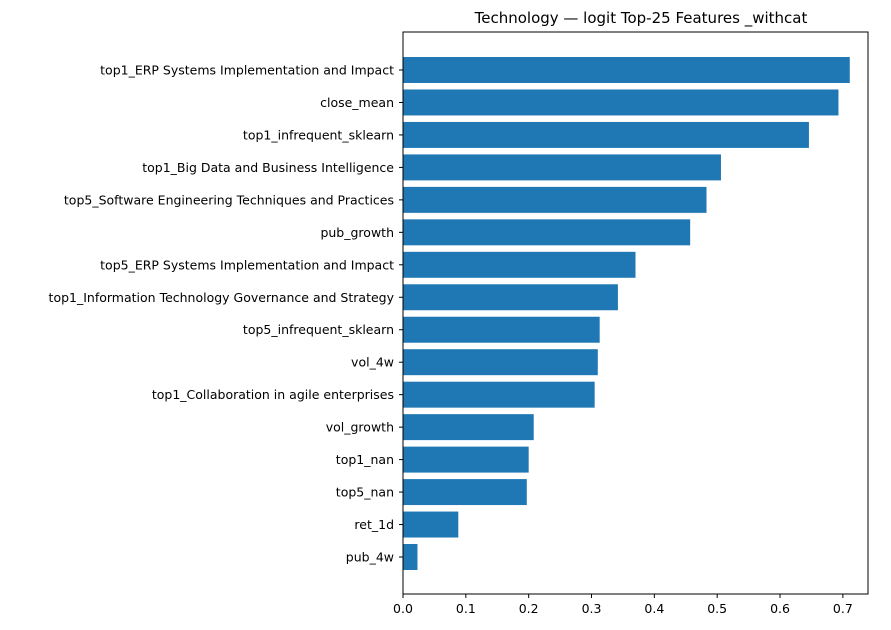 This screenshot has height=630, width=891. What do you see at coordinates (318, 134) in the screenshot?
I see `y-tick-label-2: top1_infrequent_sklearn` at bounding box center [318, 134].